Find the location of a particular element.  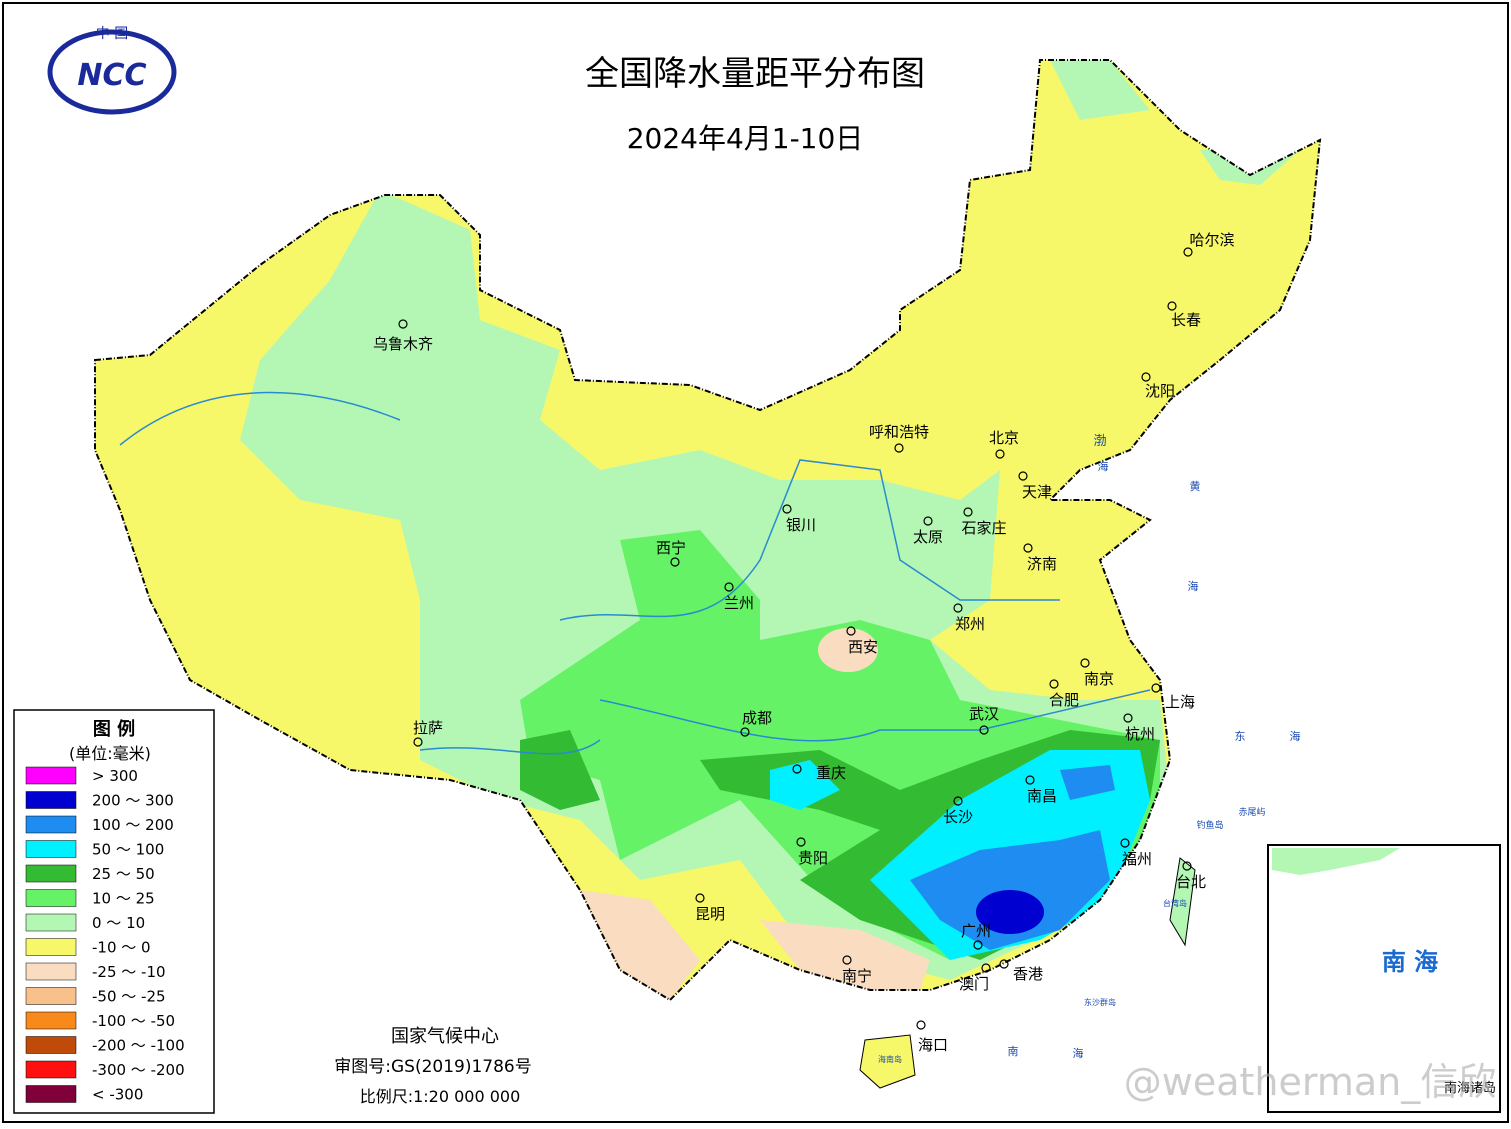

legend-label: 0 ～ 10 is located at coordinates (118, 923).